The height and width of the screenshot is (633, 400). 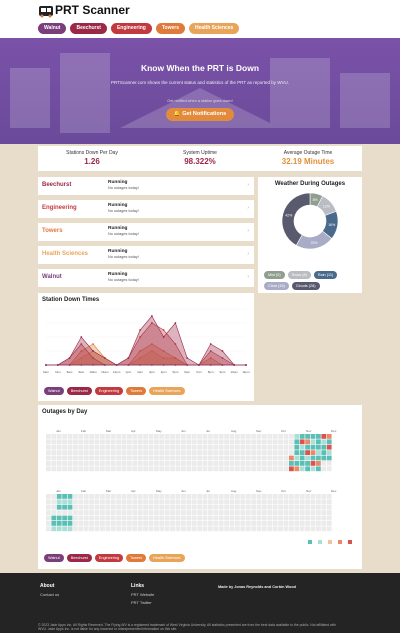 What do you see at coordinates (305, 286) in the screenshot?
I see `weather-legend-4: Clouds (28)` at bounding box center [305, 286].